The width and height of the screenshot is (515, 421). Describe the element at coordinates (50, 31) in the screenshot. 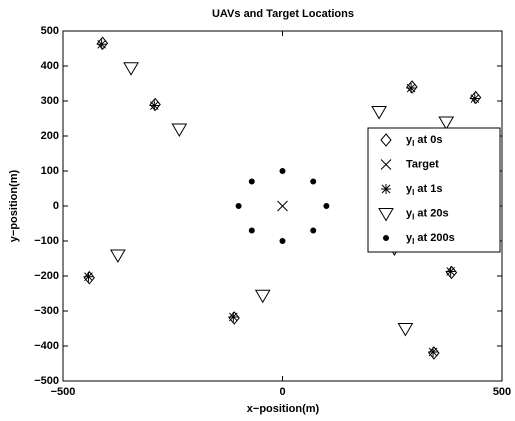

I see `y-tick-label: 500` at that location.